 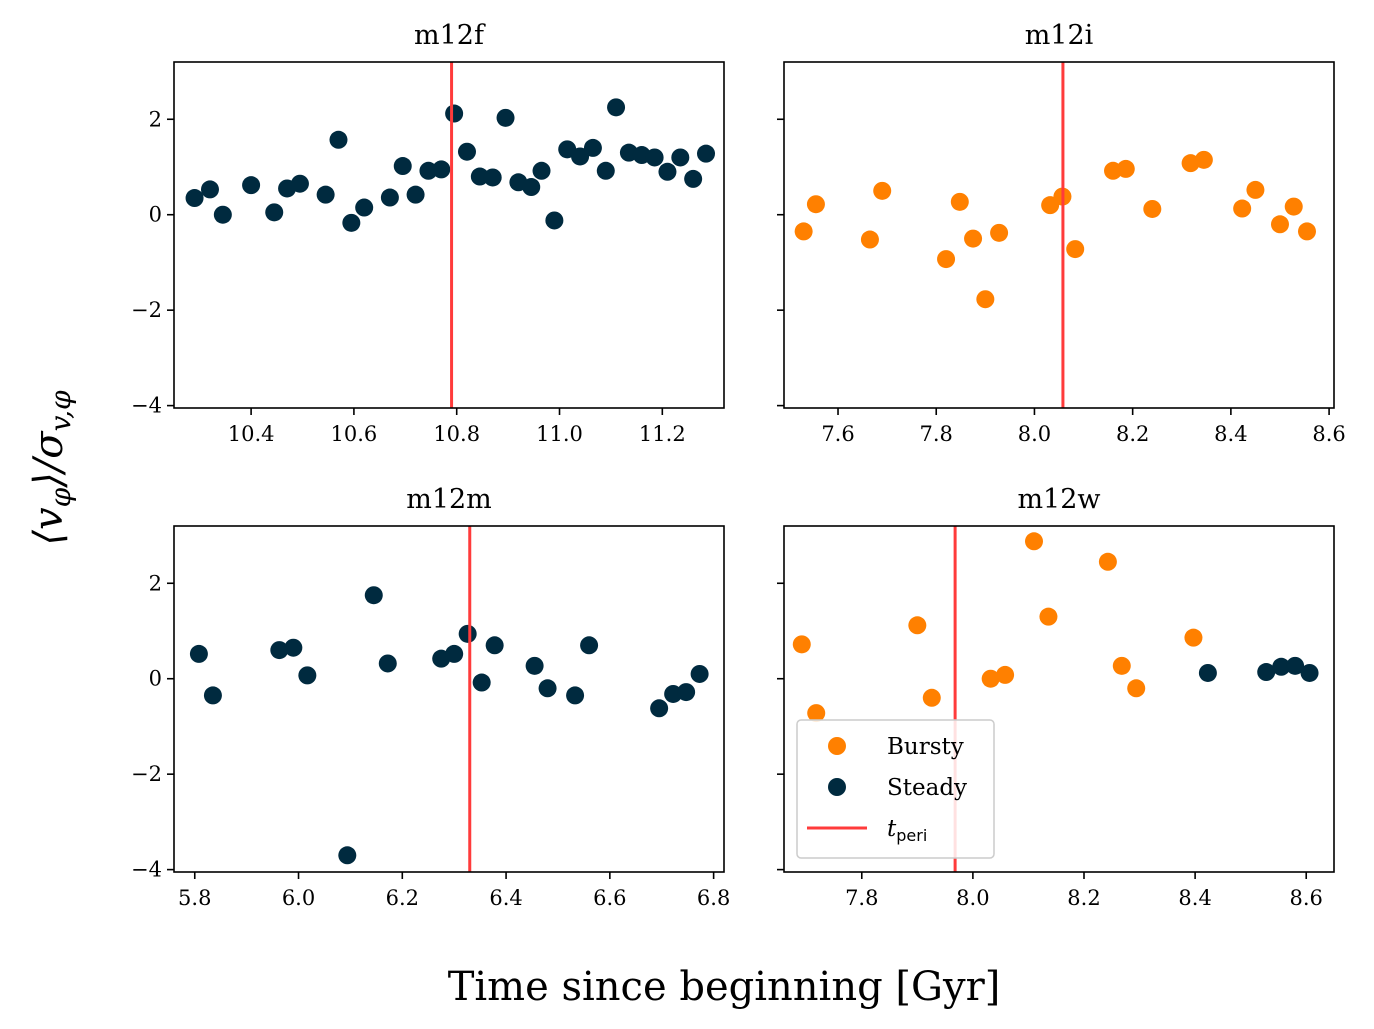 What do you see at coordinates (146, 406) in the screenshot?
I see `y-tick-label: −4` at bounding box center [146, 406].